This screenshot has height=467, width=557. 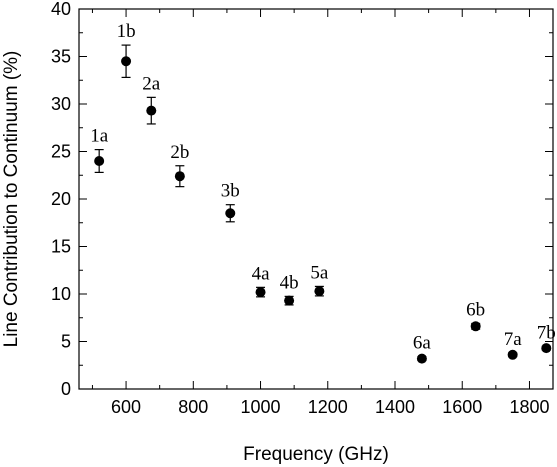 I want to click on point-label: 3b, so click(x=230, y=191).